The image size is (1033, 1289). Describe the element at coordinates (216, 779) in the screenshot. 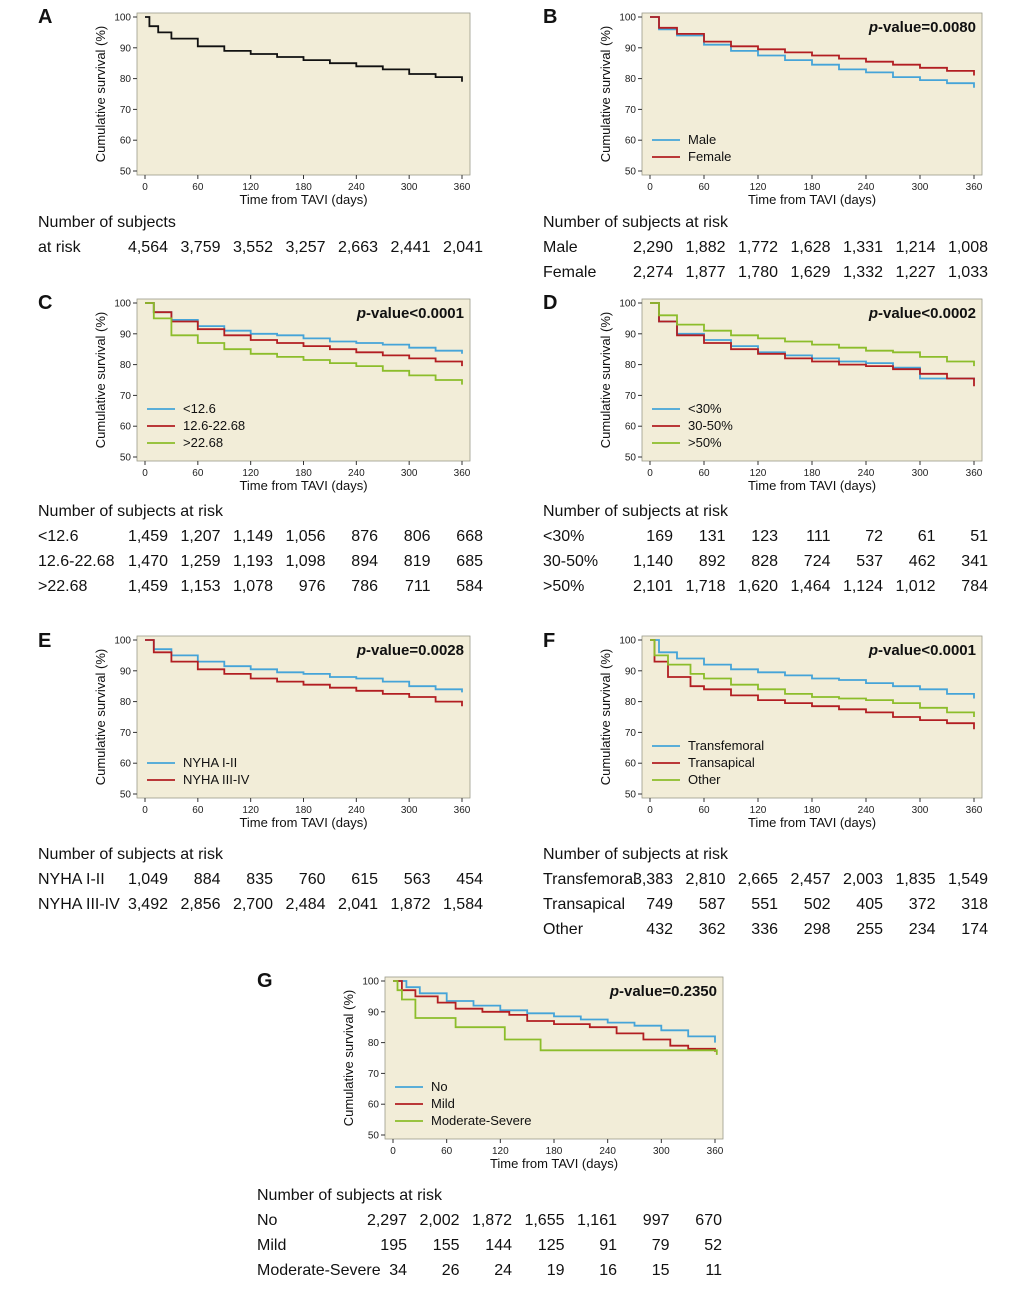

I see `legend-label: NYHA III-IV` at that location.